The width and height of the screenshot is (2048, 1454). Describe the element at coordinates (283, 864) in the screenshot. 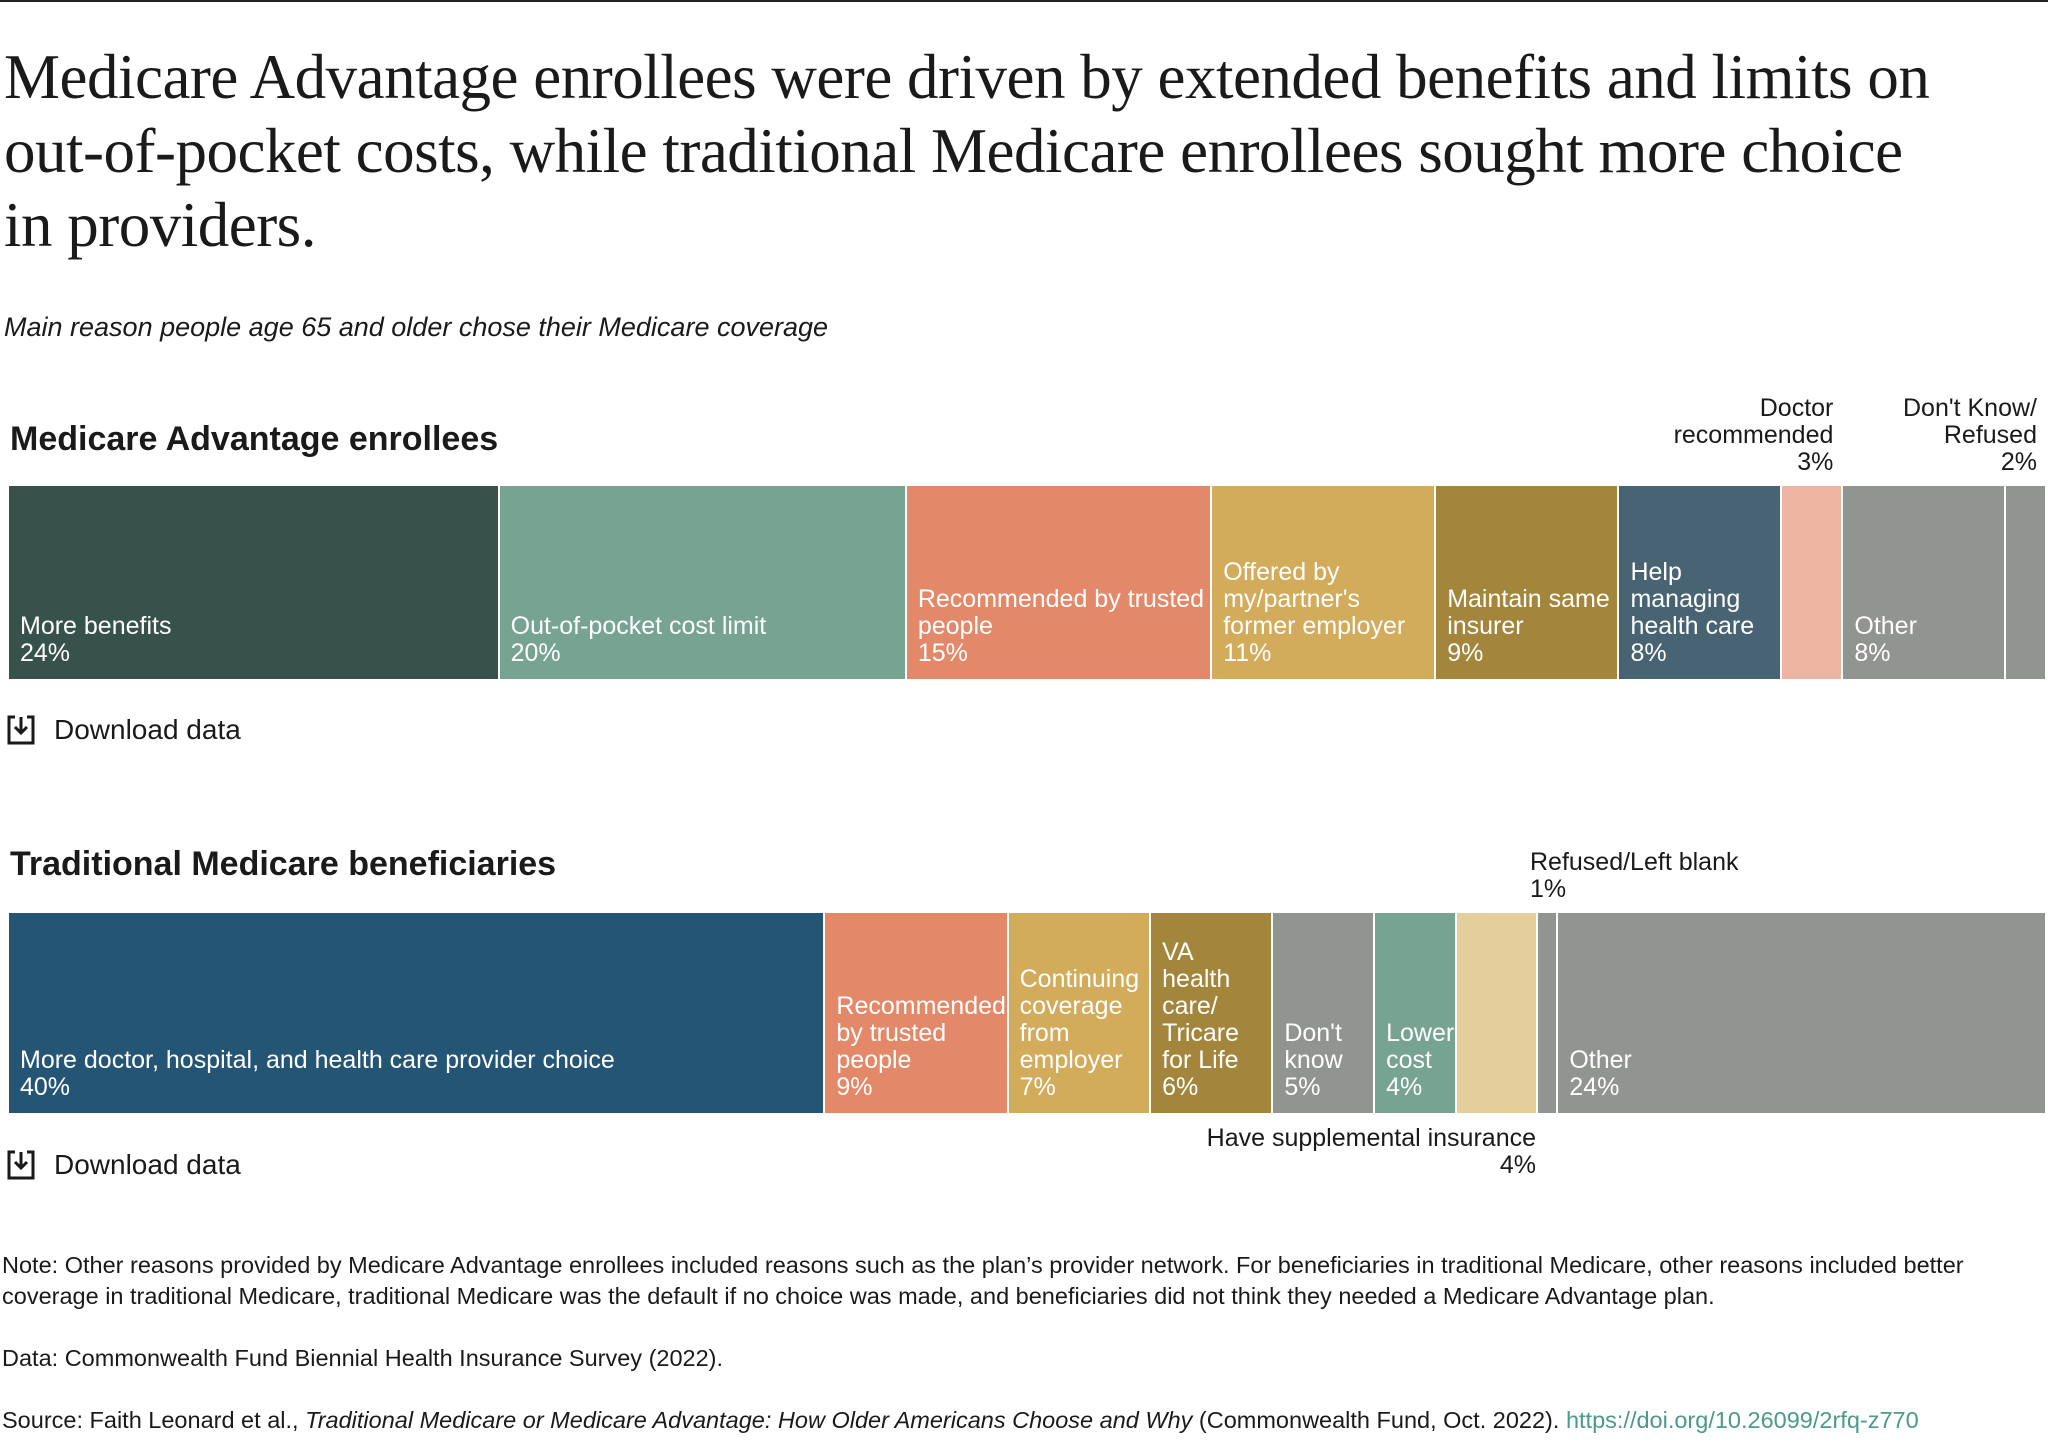

I see `chart-title: Traditional Medicare beneficiaries` at that location.